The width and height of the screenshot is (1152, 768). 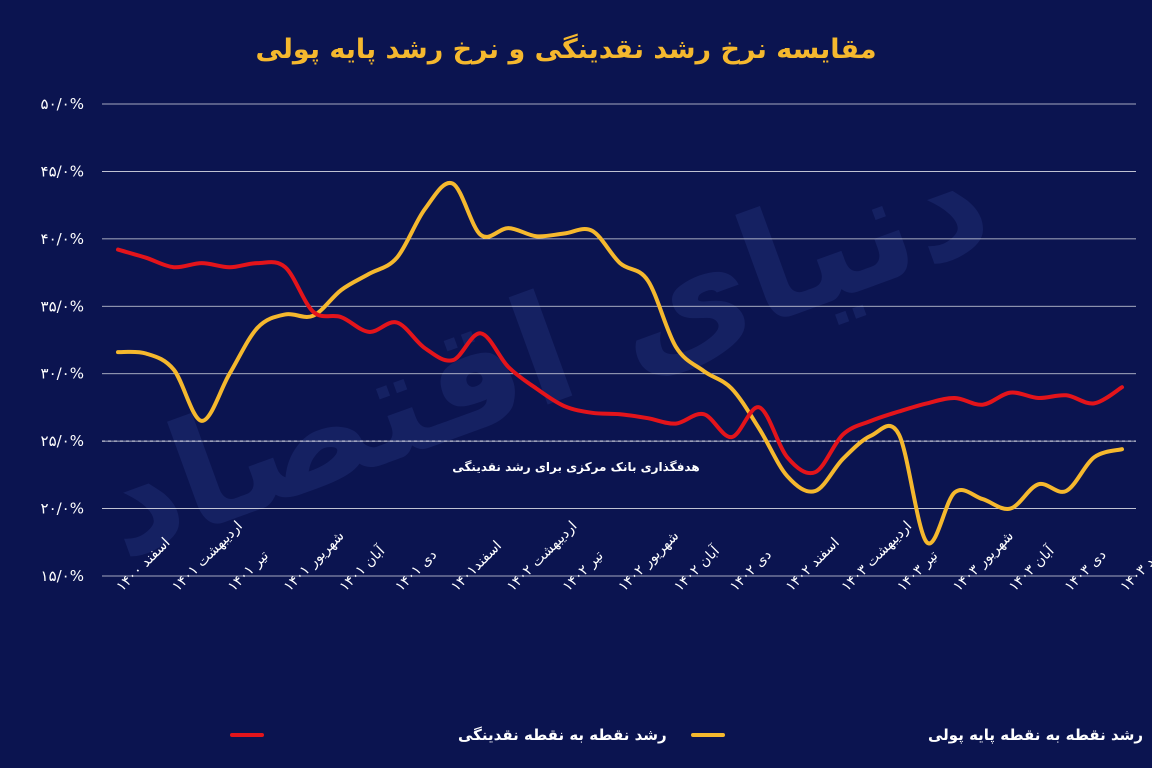 What do you see at coordinates (813, 565) in the screenshot?
I see `x-tick-label: اسفند ۱۴۰۲` at bounding box center [813, 565].